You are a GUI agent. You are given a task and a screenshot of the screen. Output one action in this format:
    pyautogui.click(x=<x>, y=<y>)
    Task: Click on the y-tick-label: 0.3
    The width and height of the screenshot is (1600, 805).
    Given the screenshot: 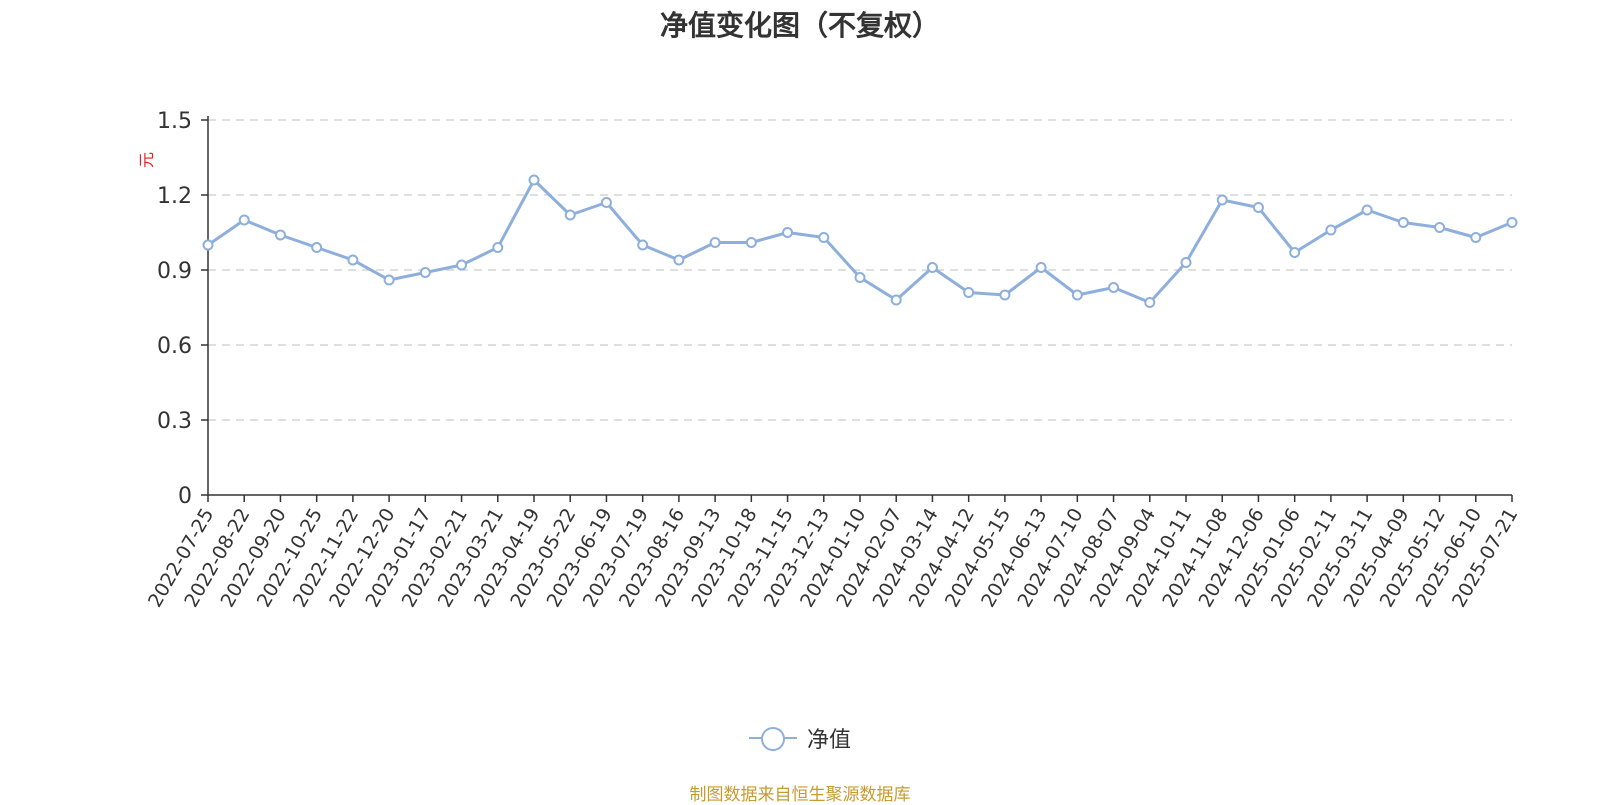 What is the action you would take?
    pyautogui.click(x=174, y=421)
    